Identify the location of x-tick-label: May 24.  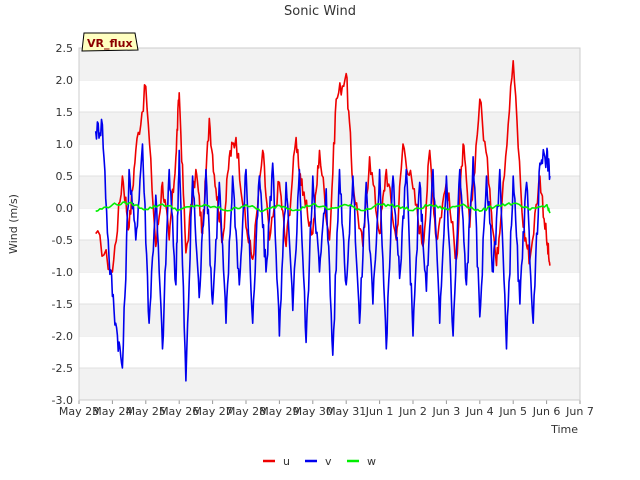
(112, 411).